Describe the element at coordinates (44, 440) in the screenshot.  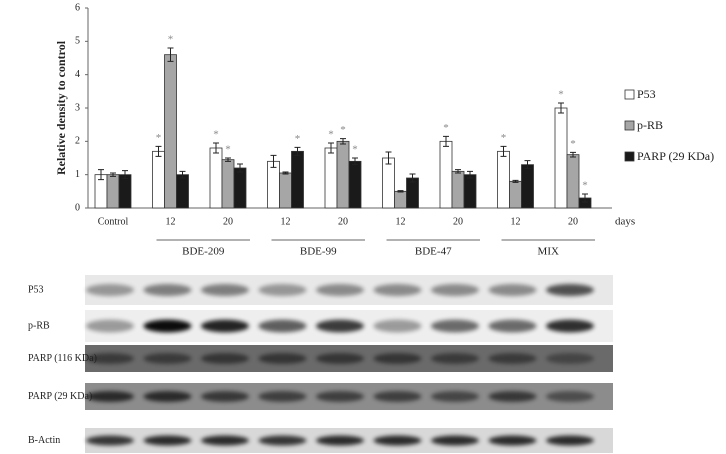
I see `blot-row-label: B-Actin` at that location.